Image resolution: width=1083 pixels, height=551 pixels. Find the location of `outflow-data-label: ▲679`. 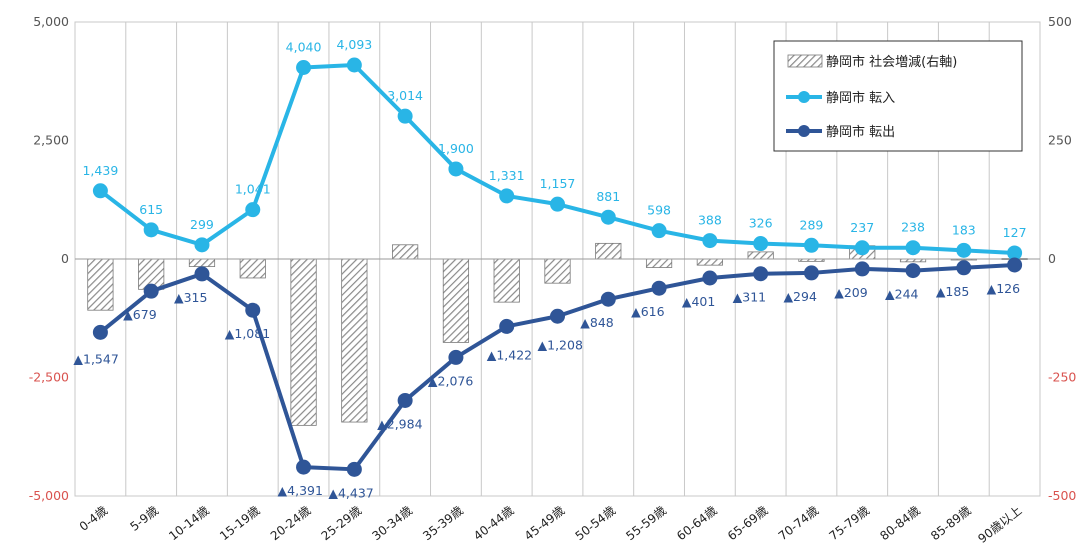

outflow-data-label: ▲679 is located at coordinates (140, 314).